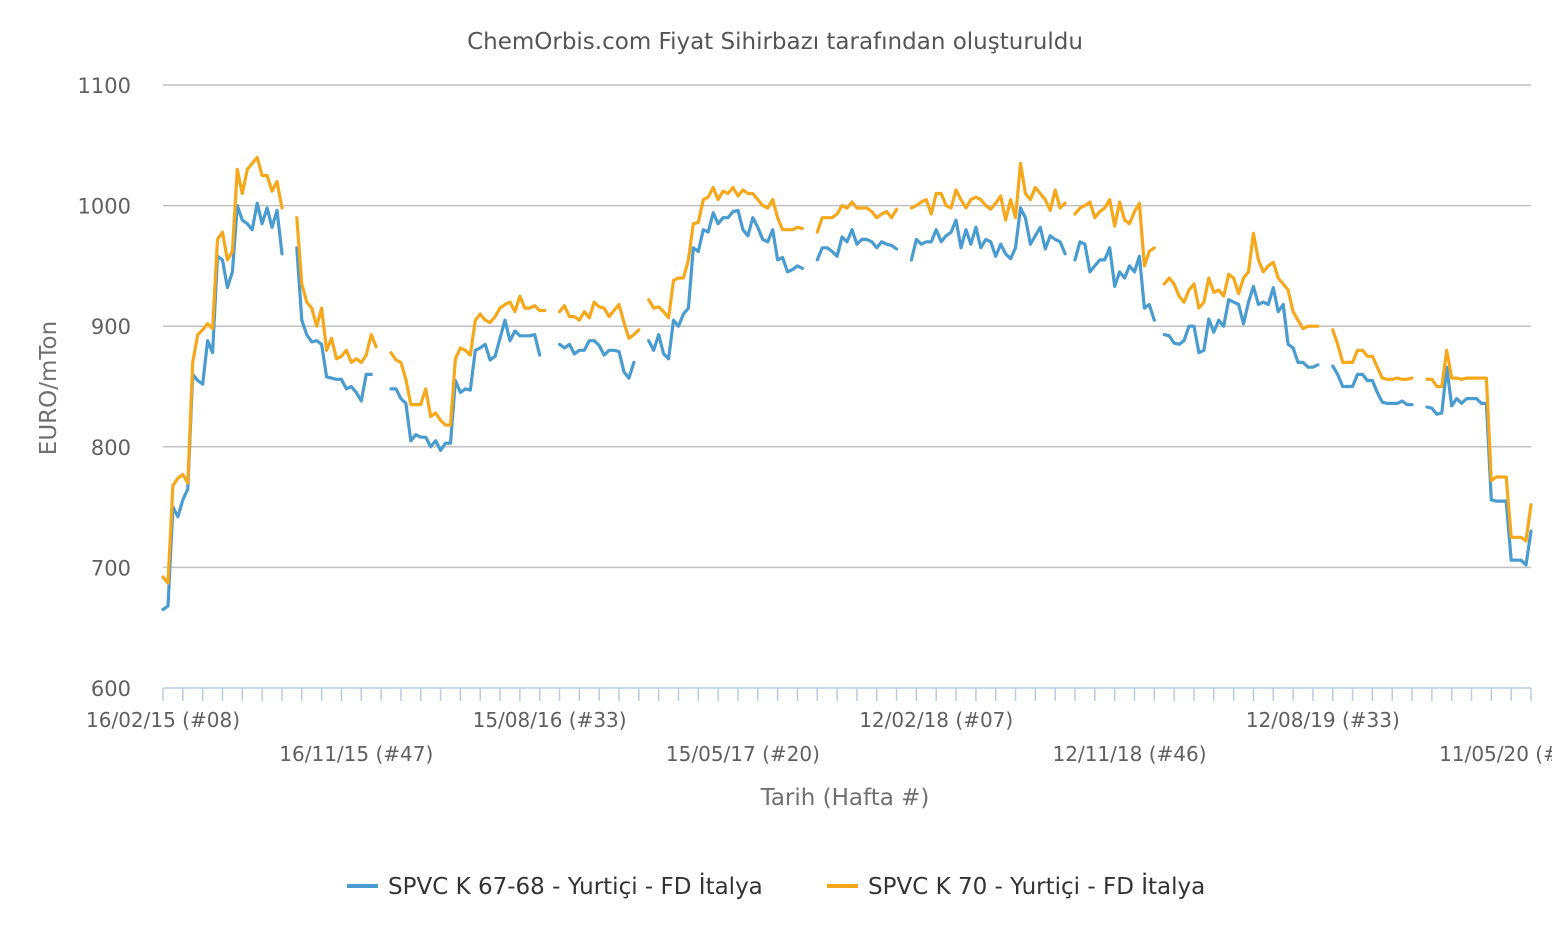 The width and height of the screenshot is (1552, 930). I want to click on legend-item-spvc-k-70: SPVC K 70 - Yurtiçi - FD İtalya, so click(1016, 886).